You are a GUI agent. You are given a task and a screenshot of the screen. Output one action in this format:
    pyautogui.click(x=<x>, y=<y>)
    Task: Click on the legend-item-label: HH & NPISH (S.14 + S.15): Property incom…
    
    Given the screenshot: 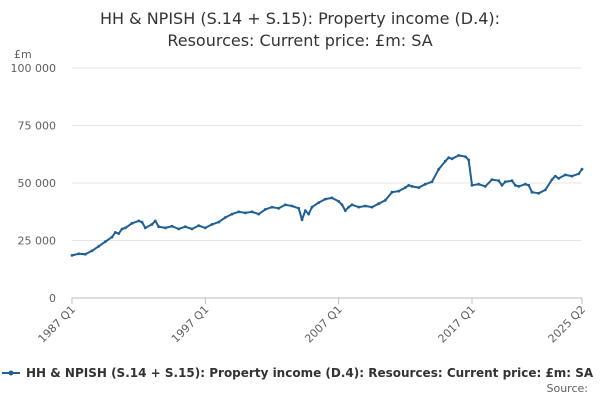 What is the action you would take?
    pyautogui.click(x=310, y=373)
    